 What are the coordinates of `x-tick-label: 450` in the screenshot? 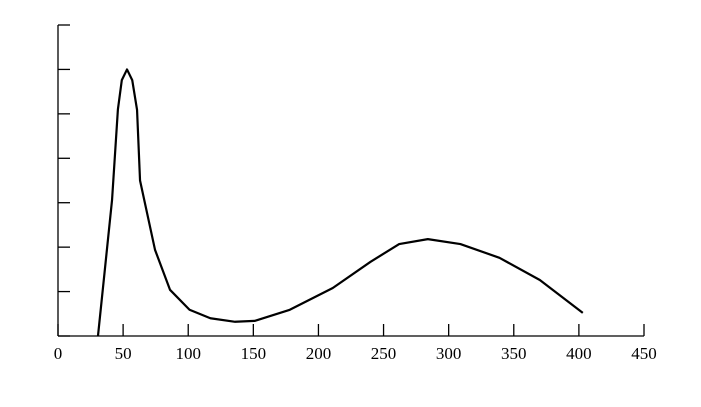 It's located at (644, 353).